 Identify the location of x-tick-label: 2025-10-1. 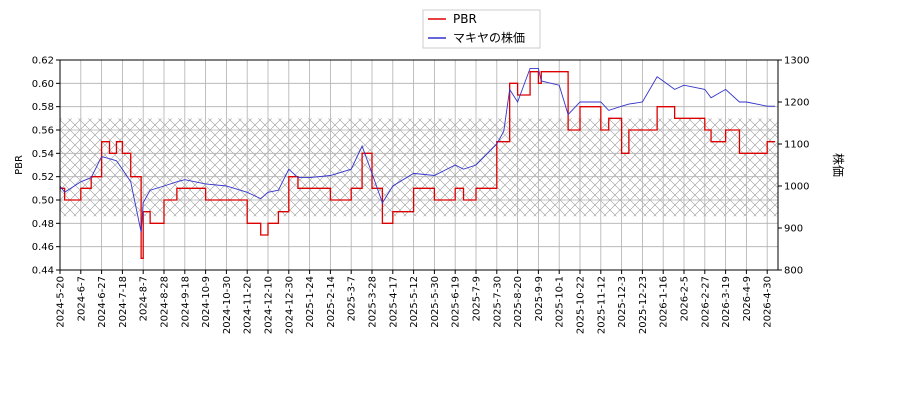
(560, 302).